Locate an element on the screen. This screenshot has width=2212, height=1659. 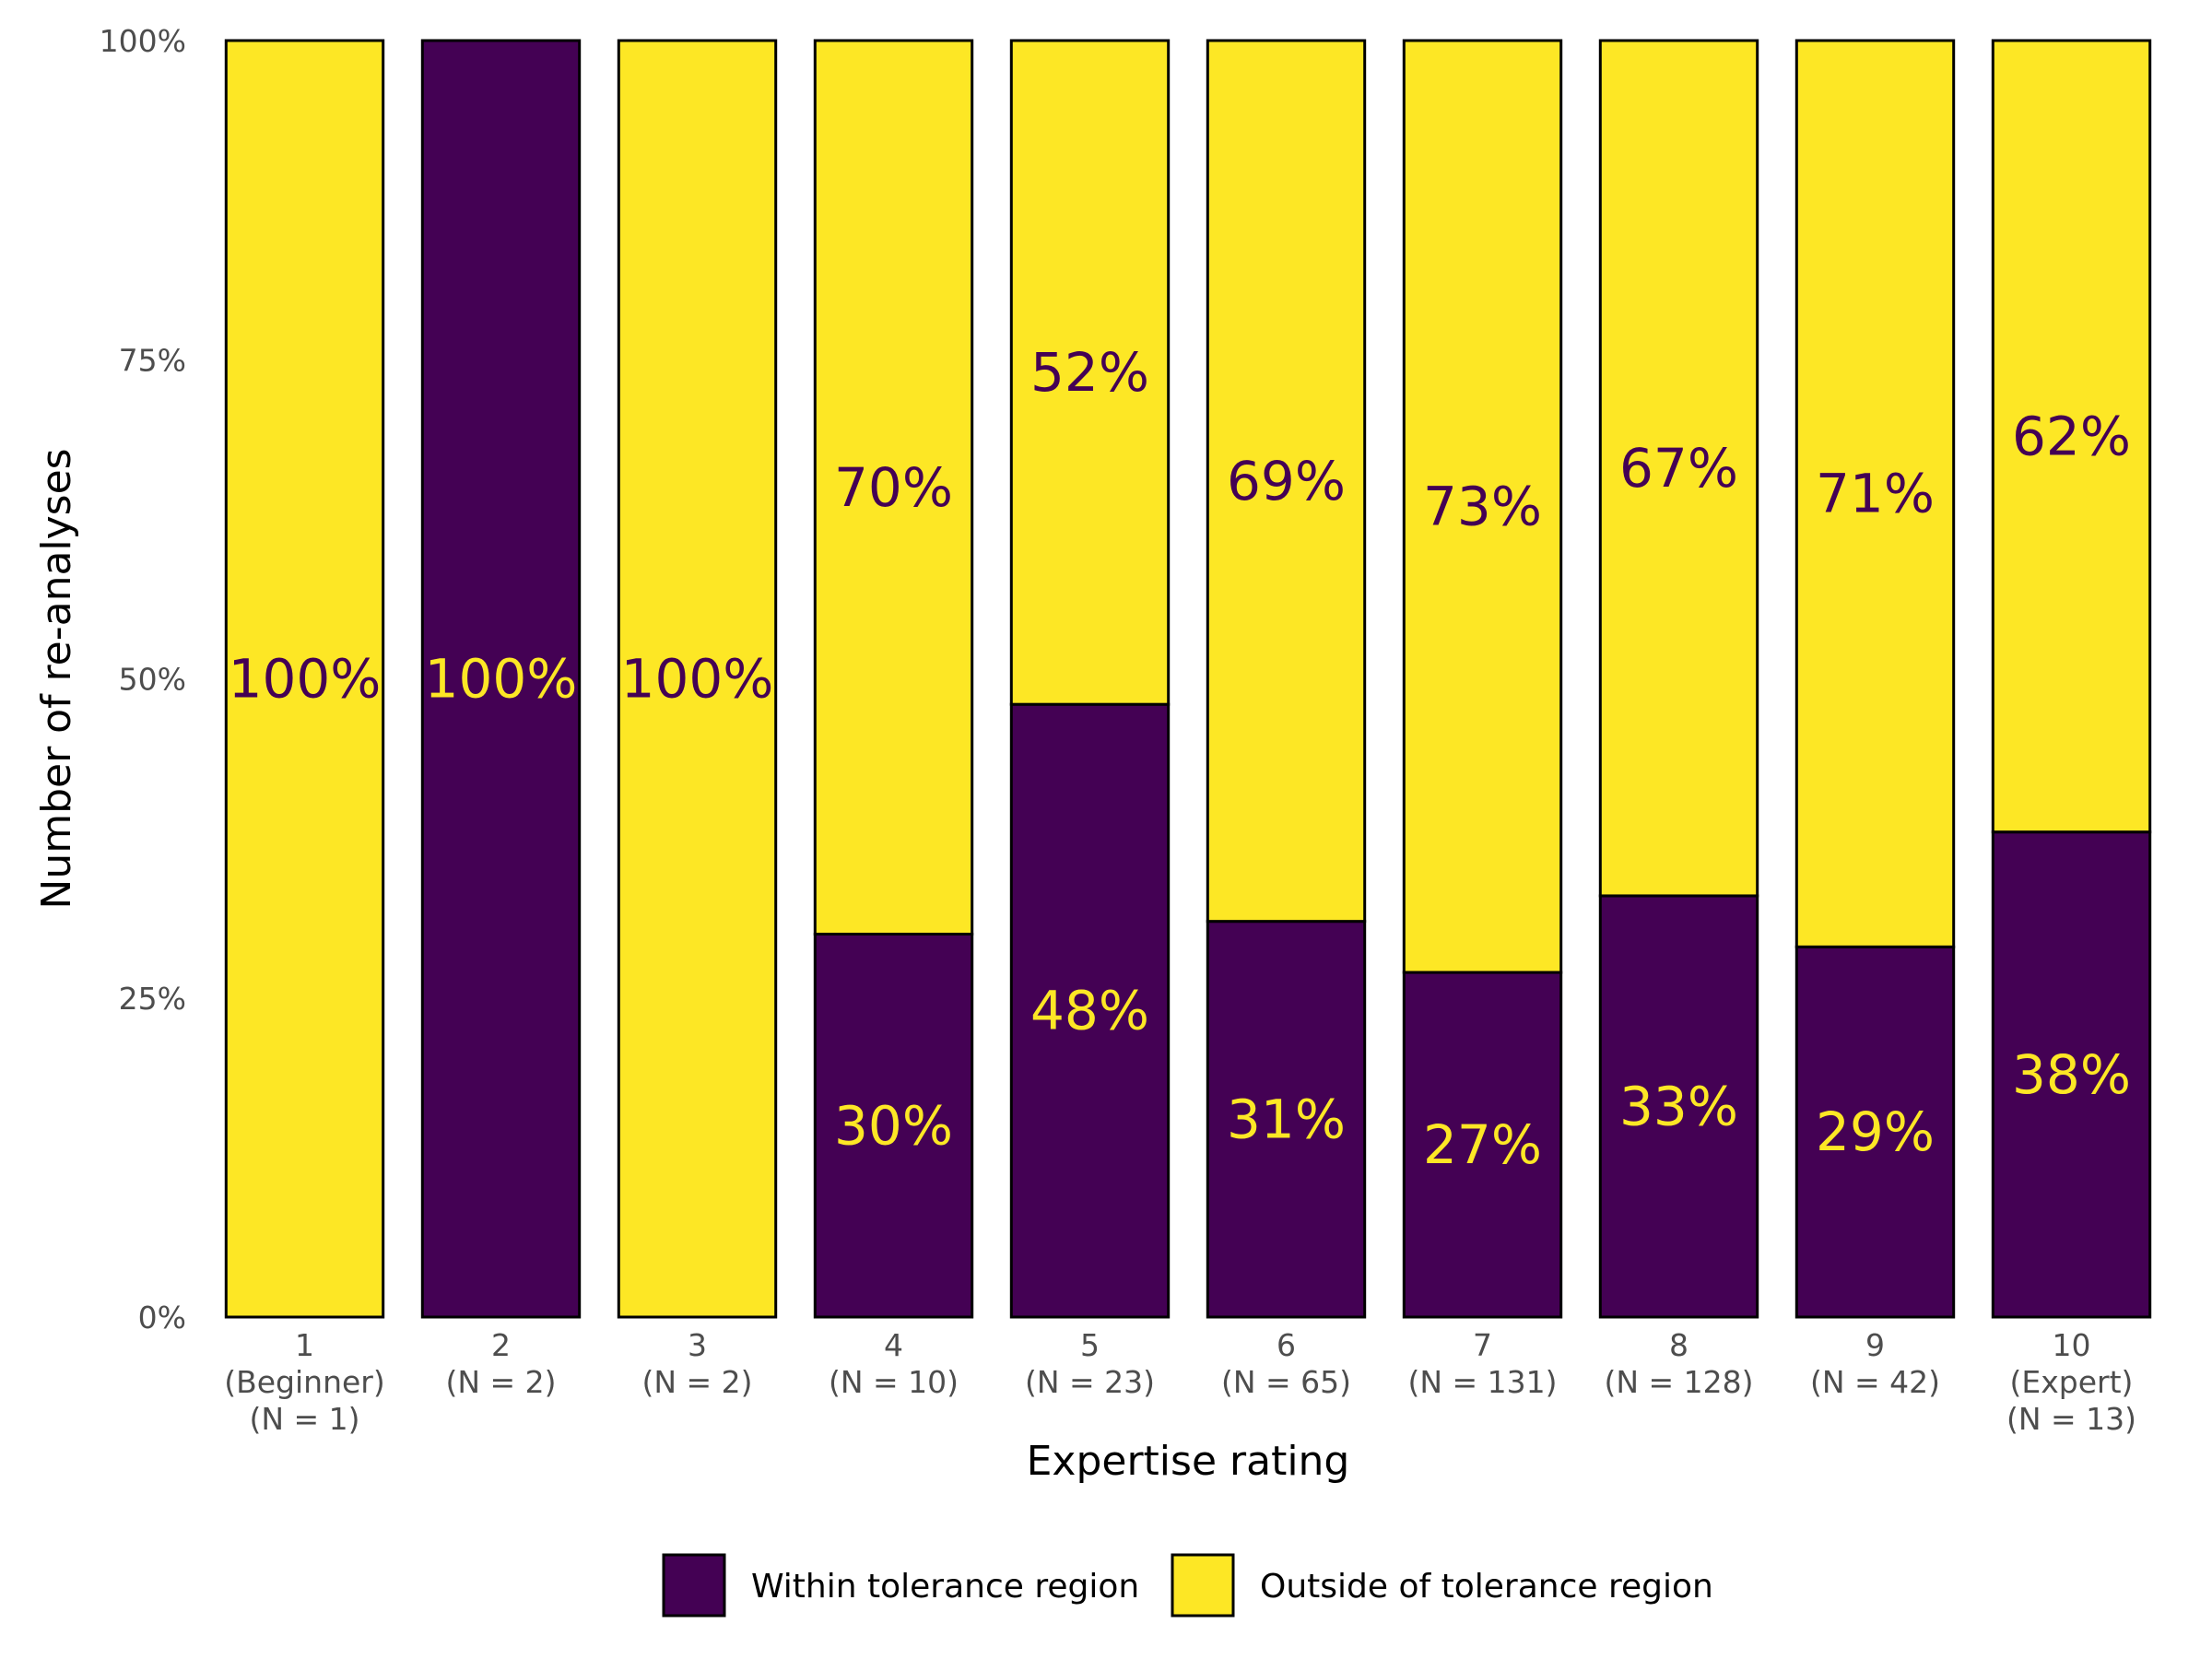
y-tick-label: 50% is located at coordinates (152, 680).